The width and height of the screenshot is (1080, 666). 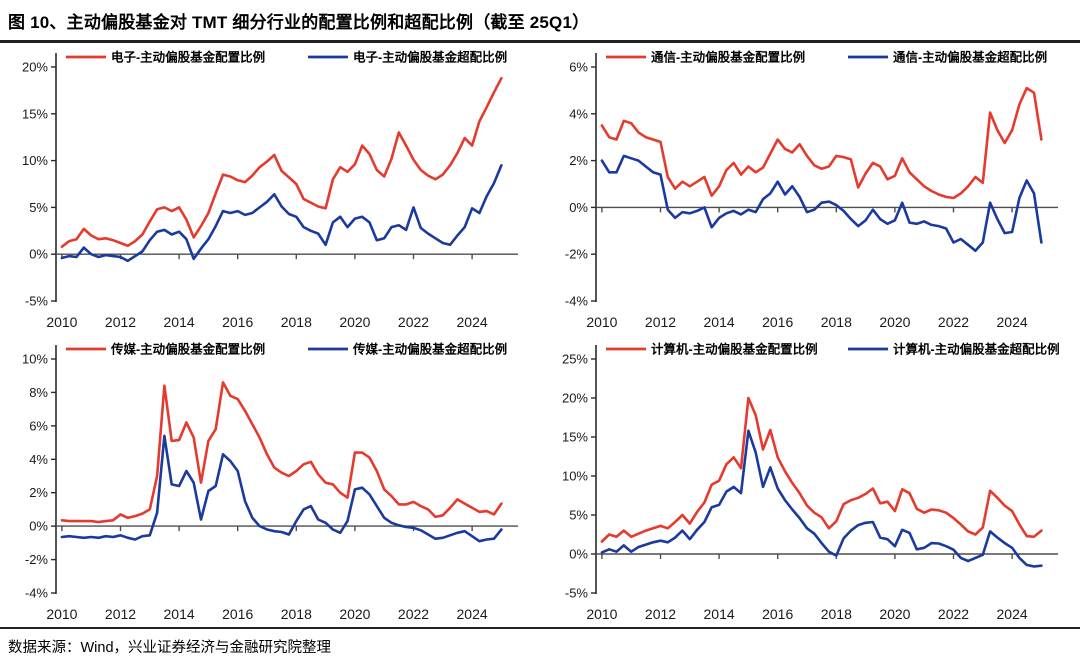 I want to click on bottom-rule, so click(x=540, y=628).